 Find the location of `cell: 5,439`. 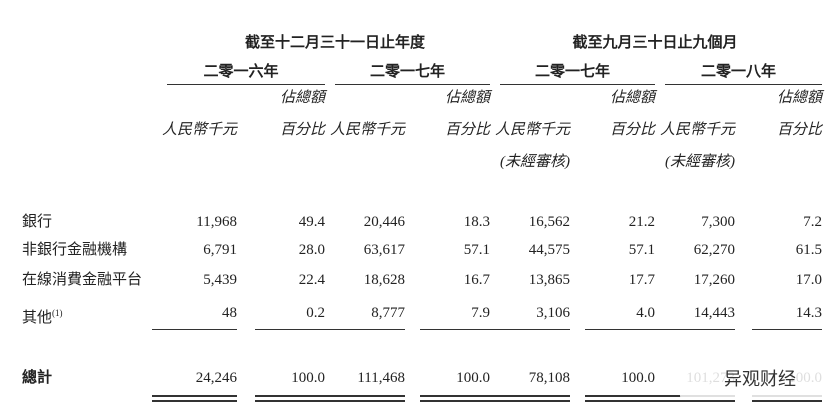

cell: 5,439 is located at coordinates (220, 280).